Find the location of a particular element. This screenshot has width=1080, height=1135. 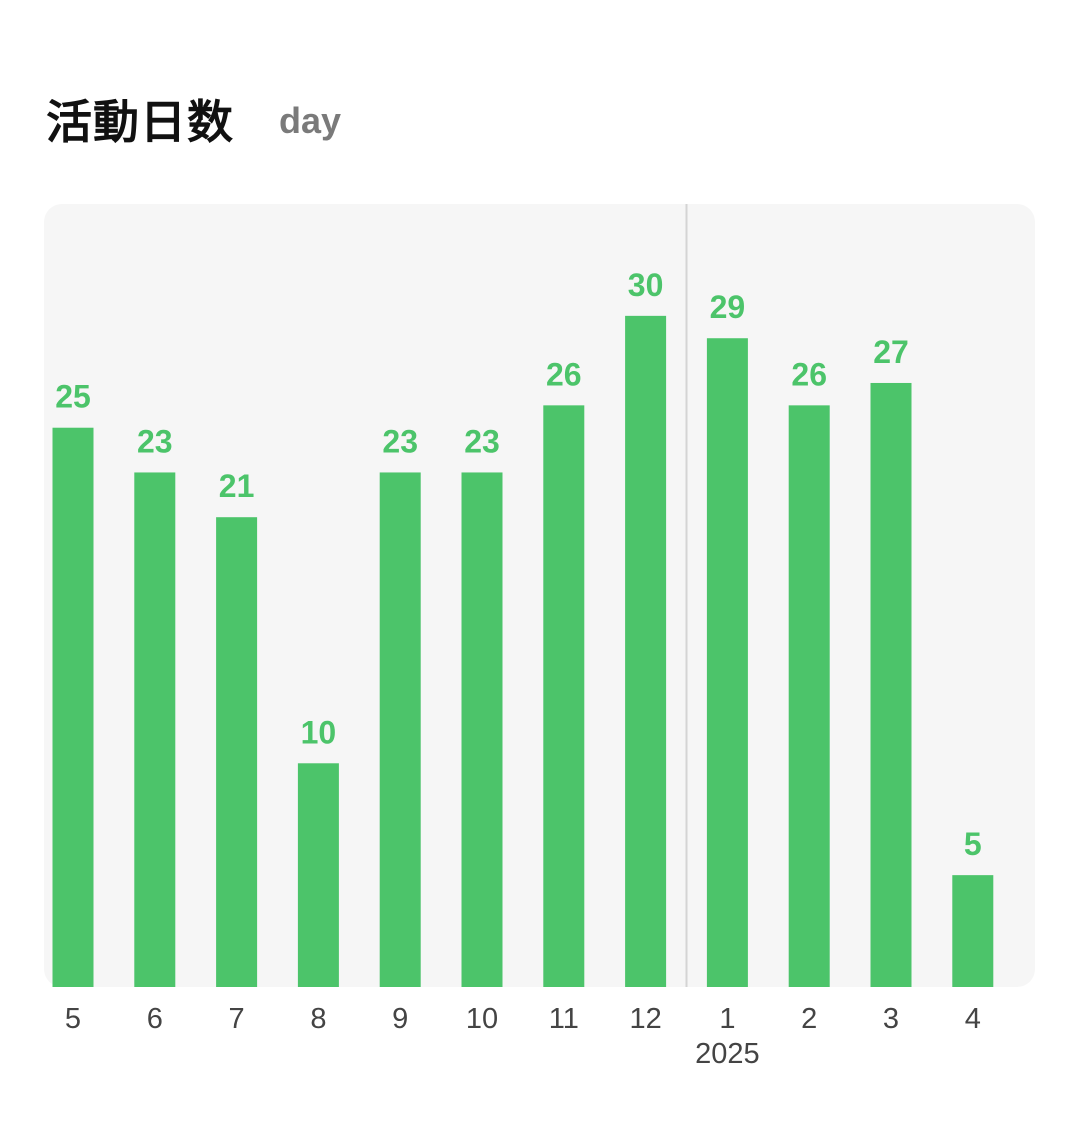

x-tick-1: 1 is located at coordinates (727, 1019).